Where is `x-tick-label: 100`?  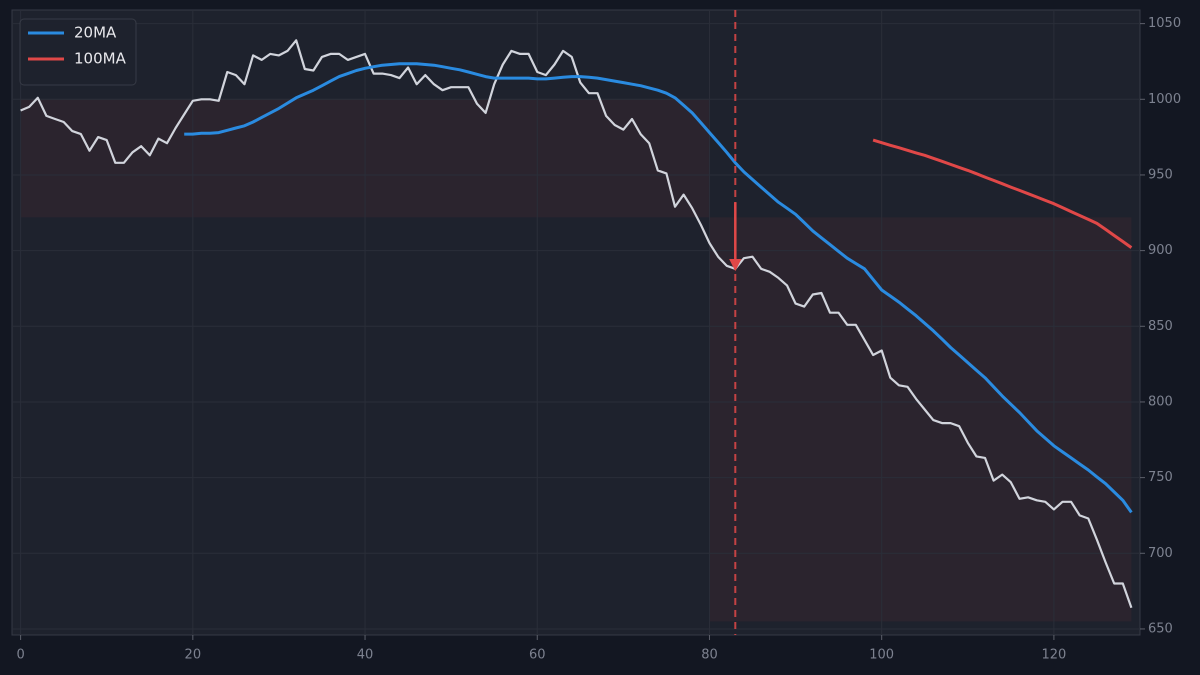 x-tick-label: 100 is located at coordinates (881, 655).